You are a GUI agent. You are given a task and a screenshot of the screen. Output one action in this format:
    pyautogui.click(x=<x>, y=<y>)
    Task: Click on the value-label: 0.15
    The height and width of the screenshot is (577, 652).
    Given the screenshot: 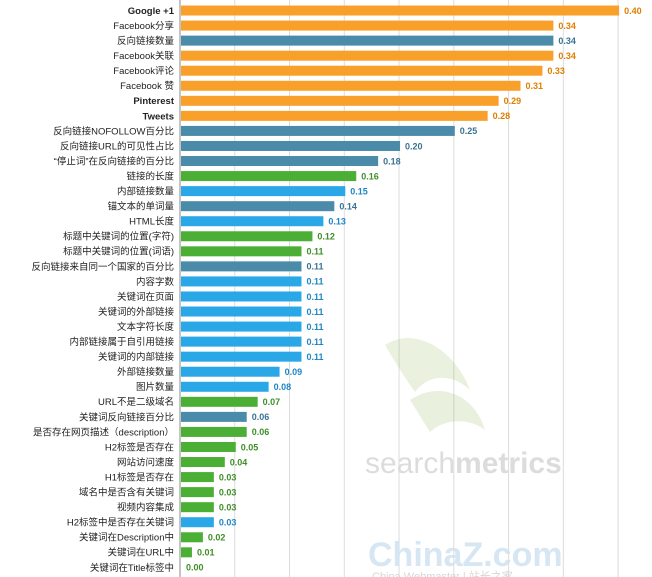 What is the action you would take?
    pyautogui.click(x=359, y=191)
    